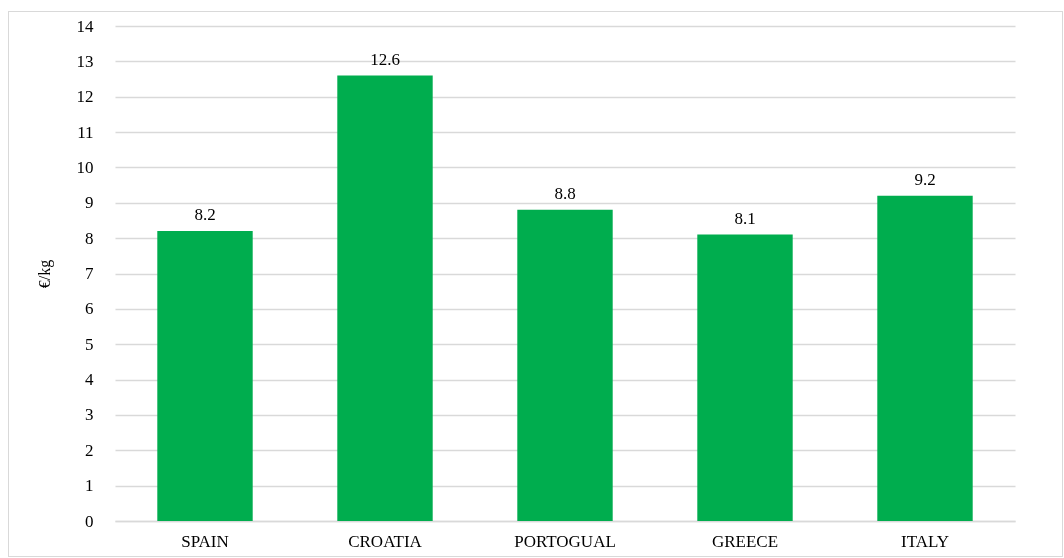 The width and height of the screenshot is (1064, 558). Describe the element at coordinates (44, 274) in the screenshot. I see `y-axis-title: €/kg` at that location.